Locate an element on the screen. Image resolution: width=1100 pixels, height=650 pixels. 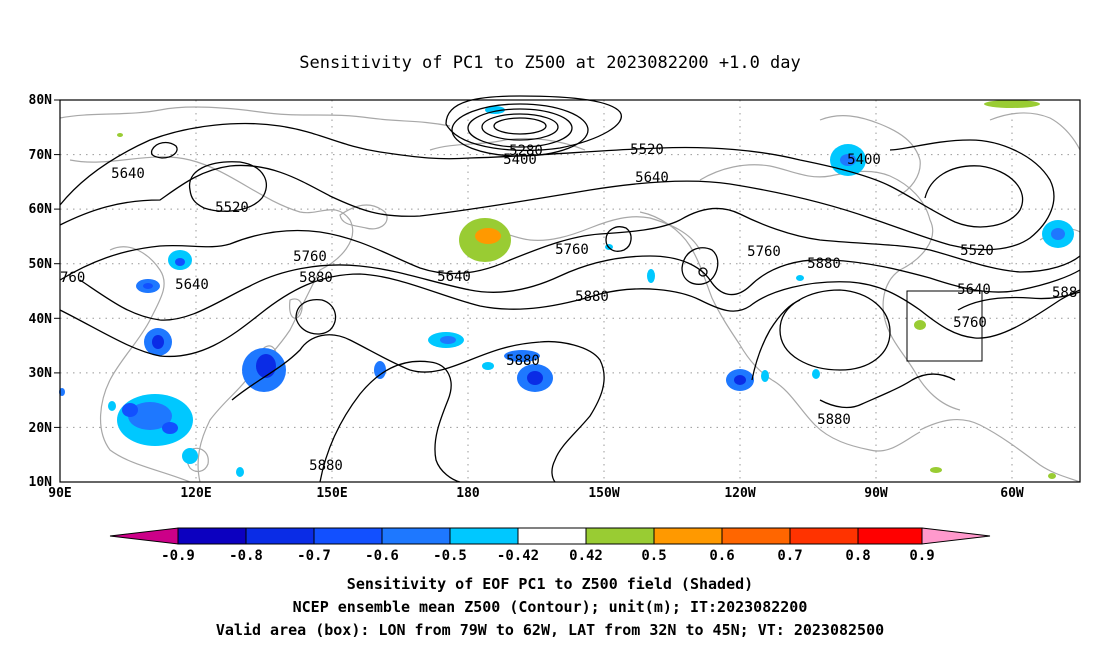
lat-tick: 50N is located at coordinates (41, 264).